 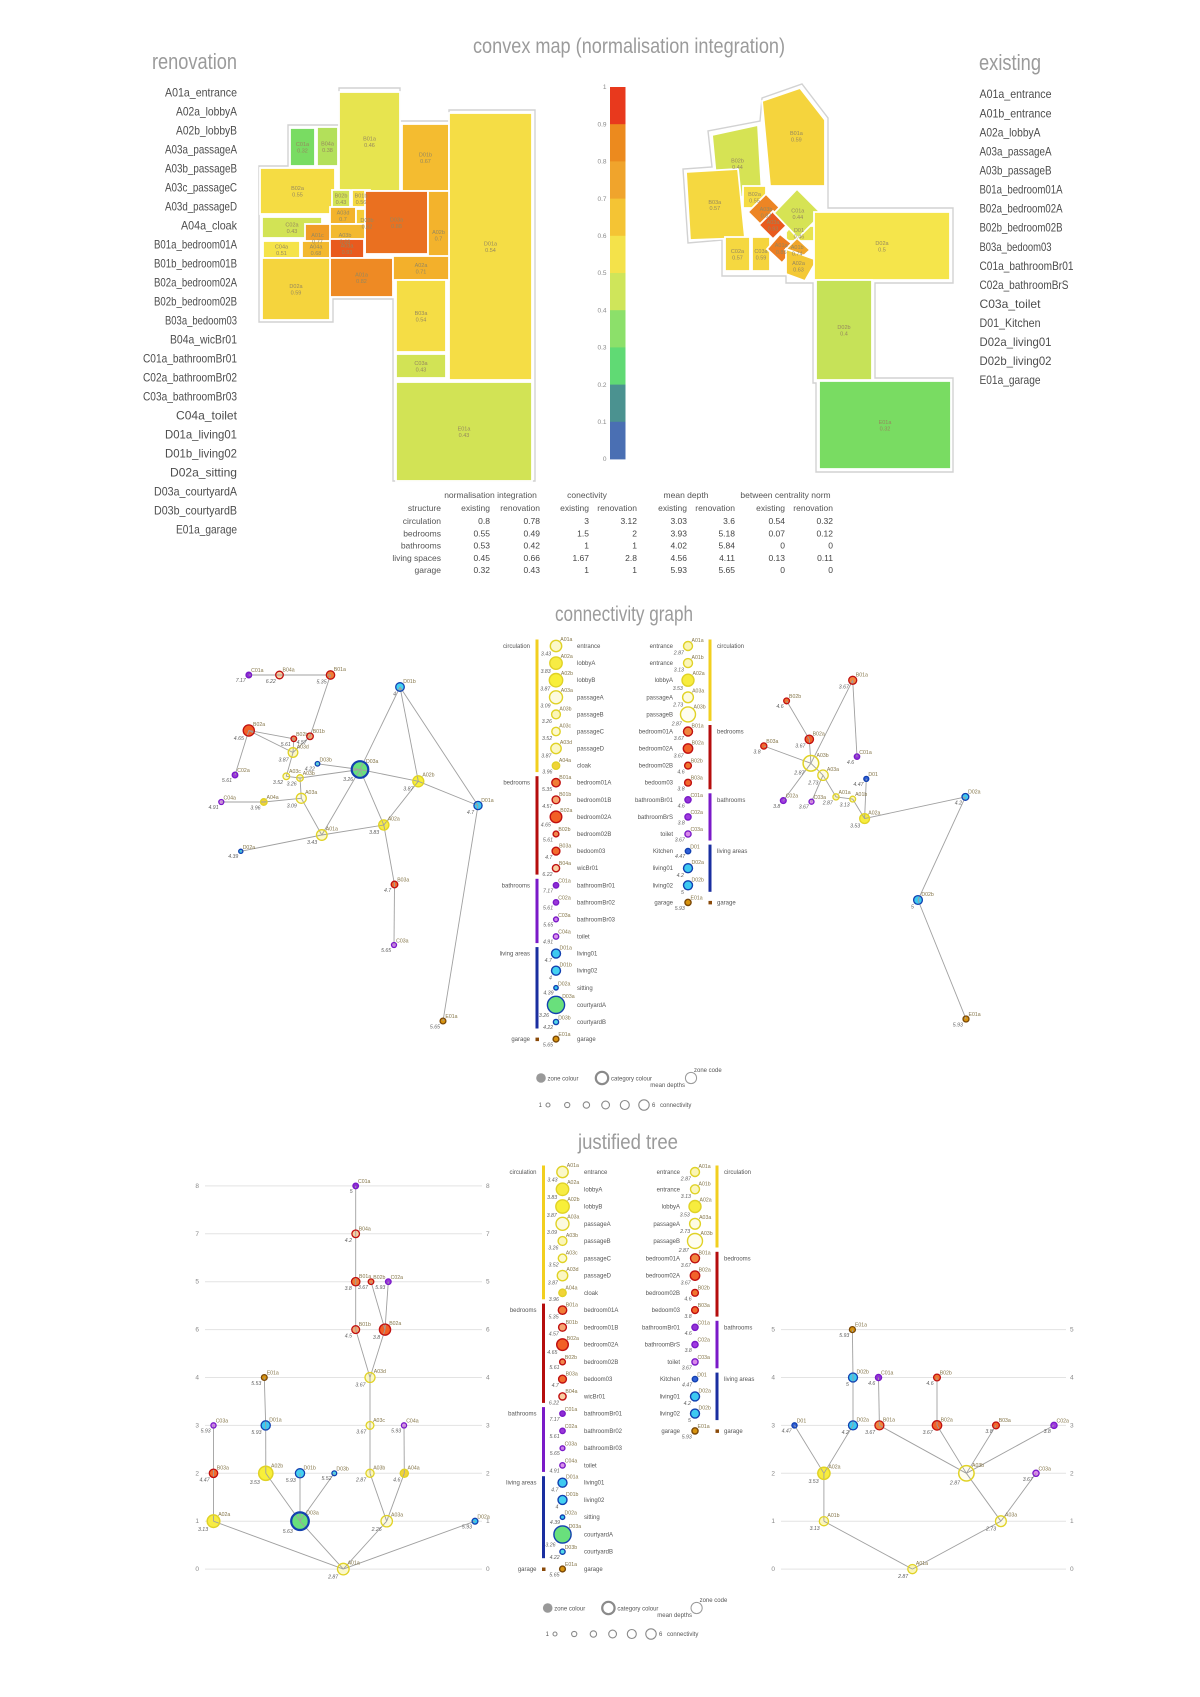 What do you see at coordinates (233, 857) in the screenshot?
I see `svg-text: 4.39` at bounding box center [233, 857].